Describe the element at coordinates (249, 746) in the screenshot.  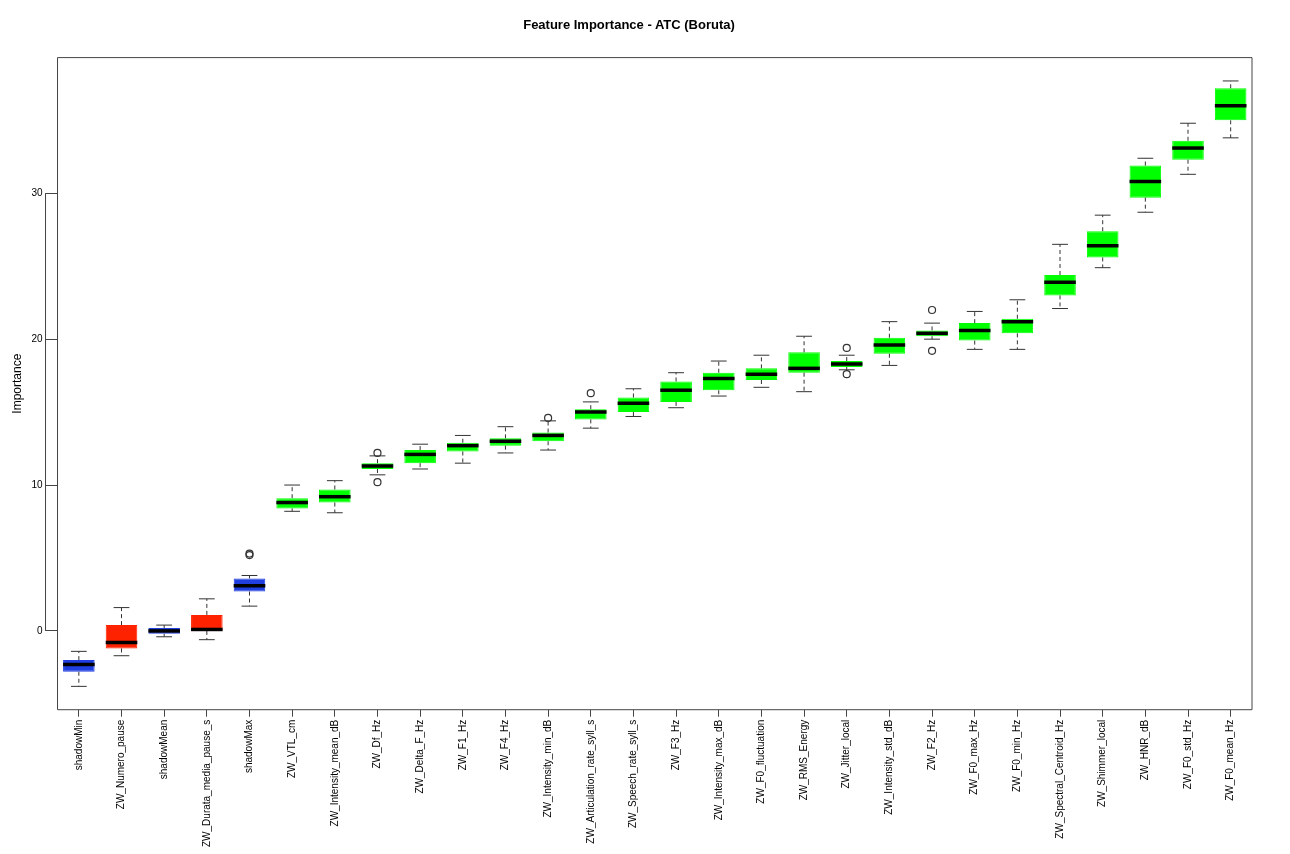
I see `x-tick-label: shadowMax` at that location.